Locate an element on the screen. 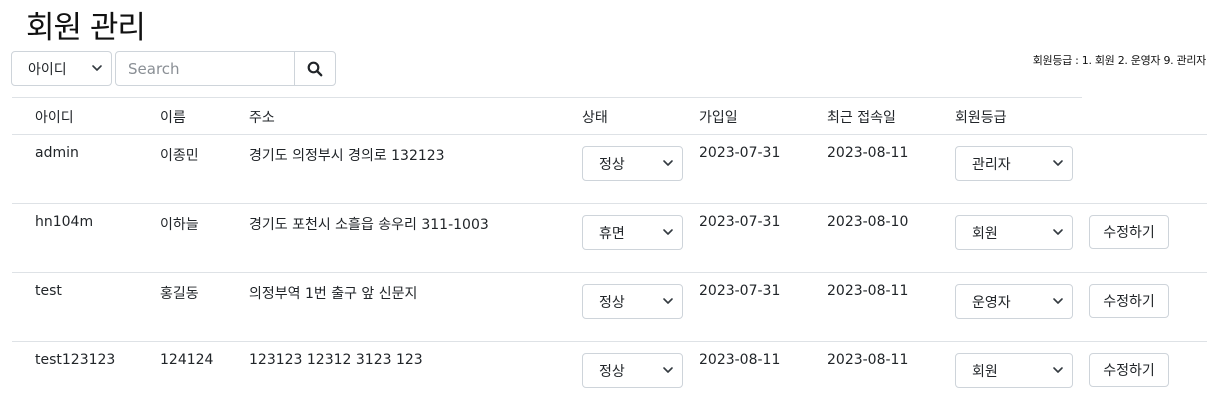  header-join-date: 가입일 is located at coordinates (718, 118).